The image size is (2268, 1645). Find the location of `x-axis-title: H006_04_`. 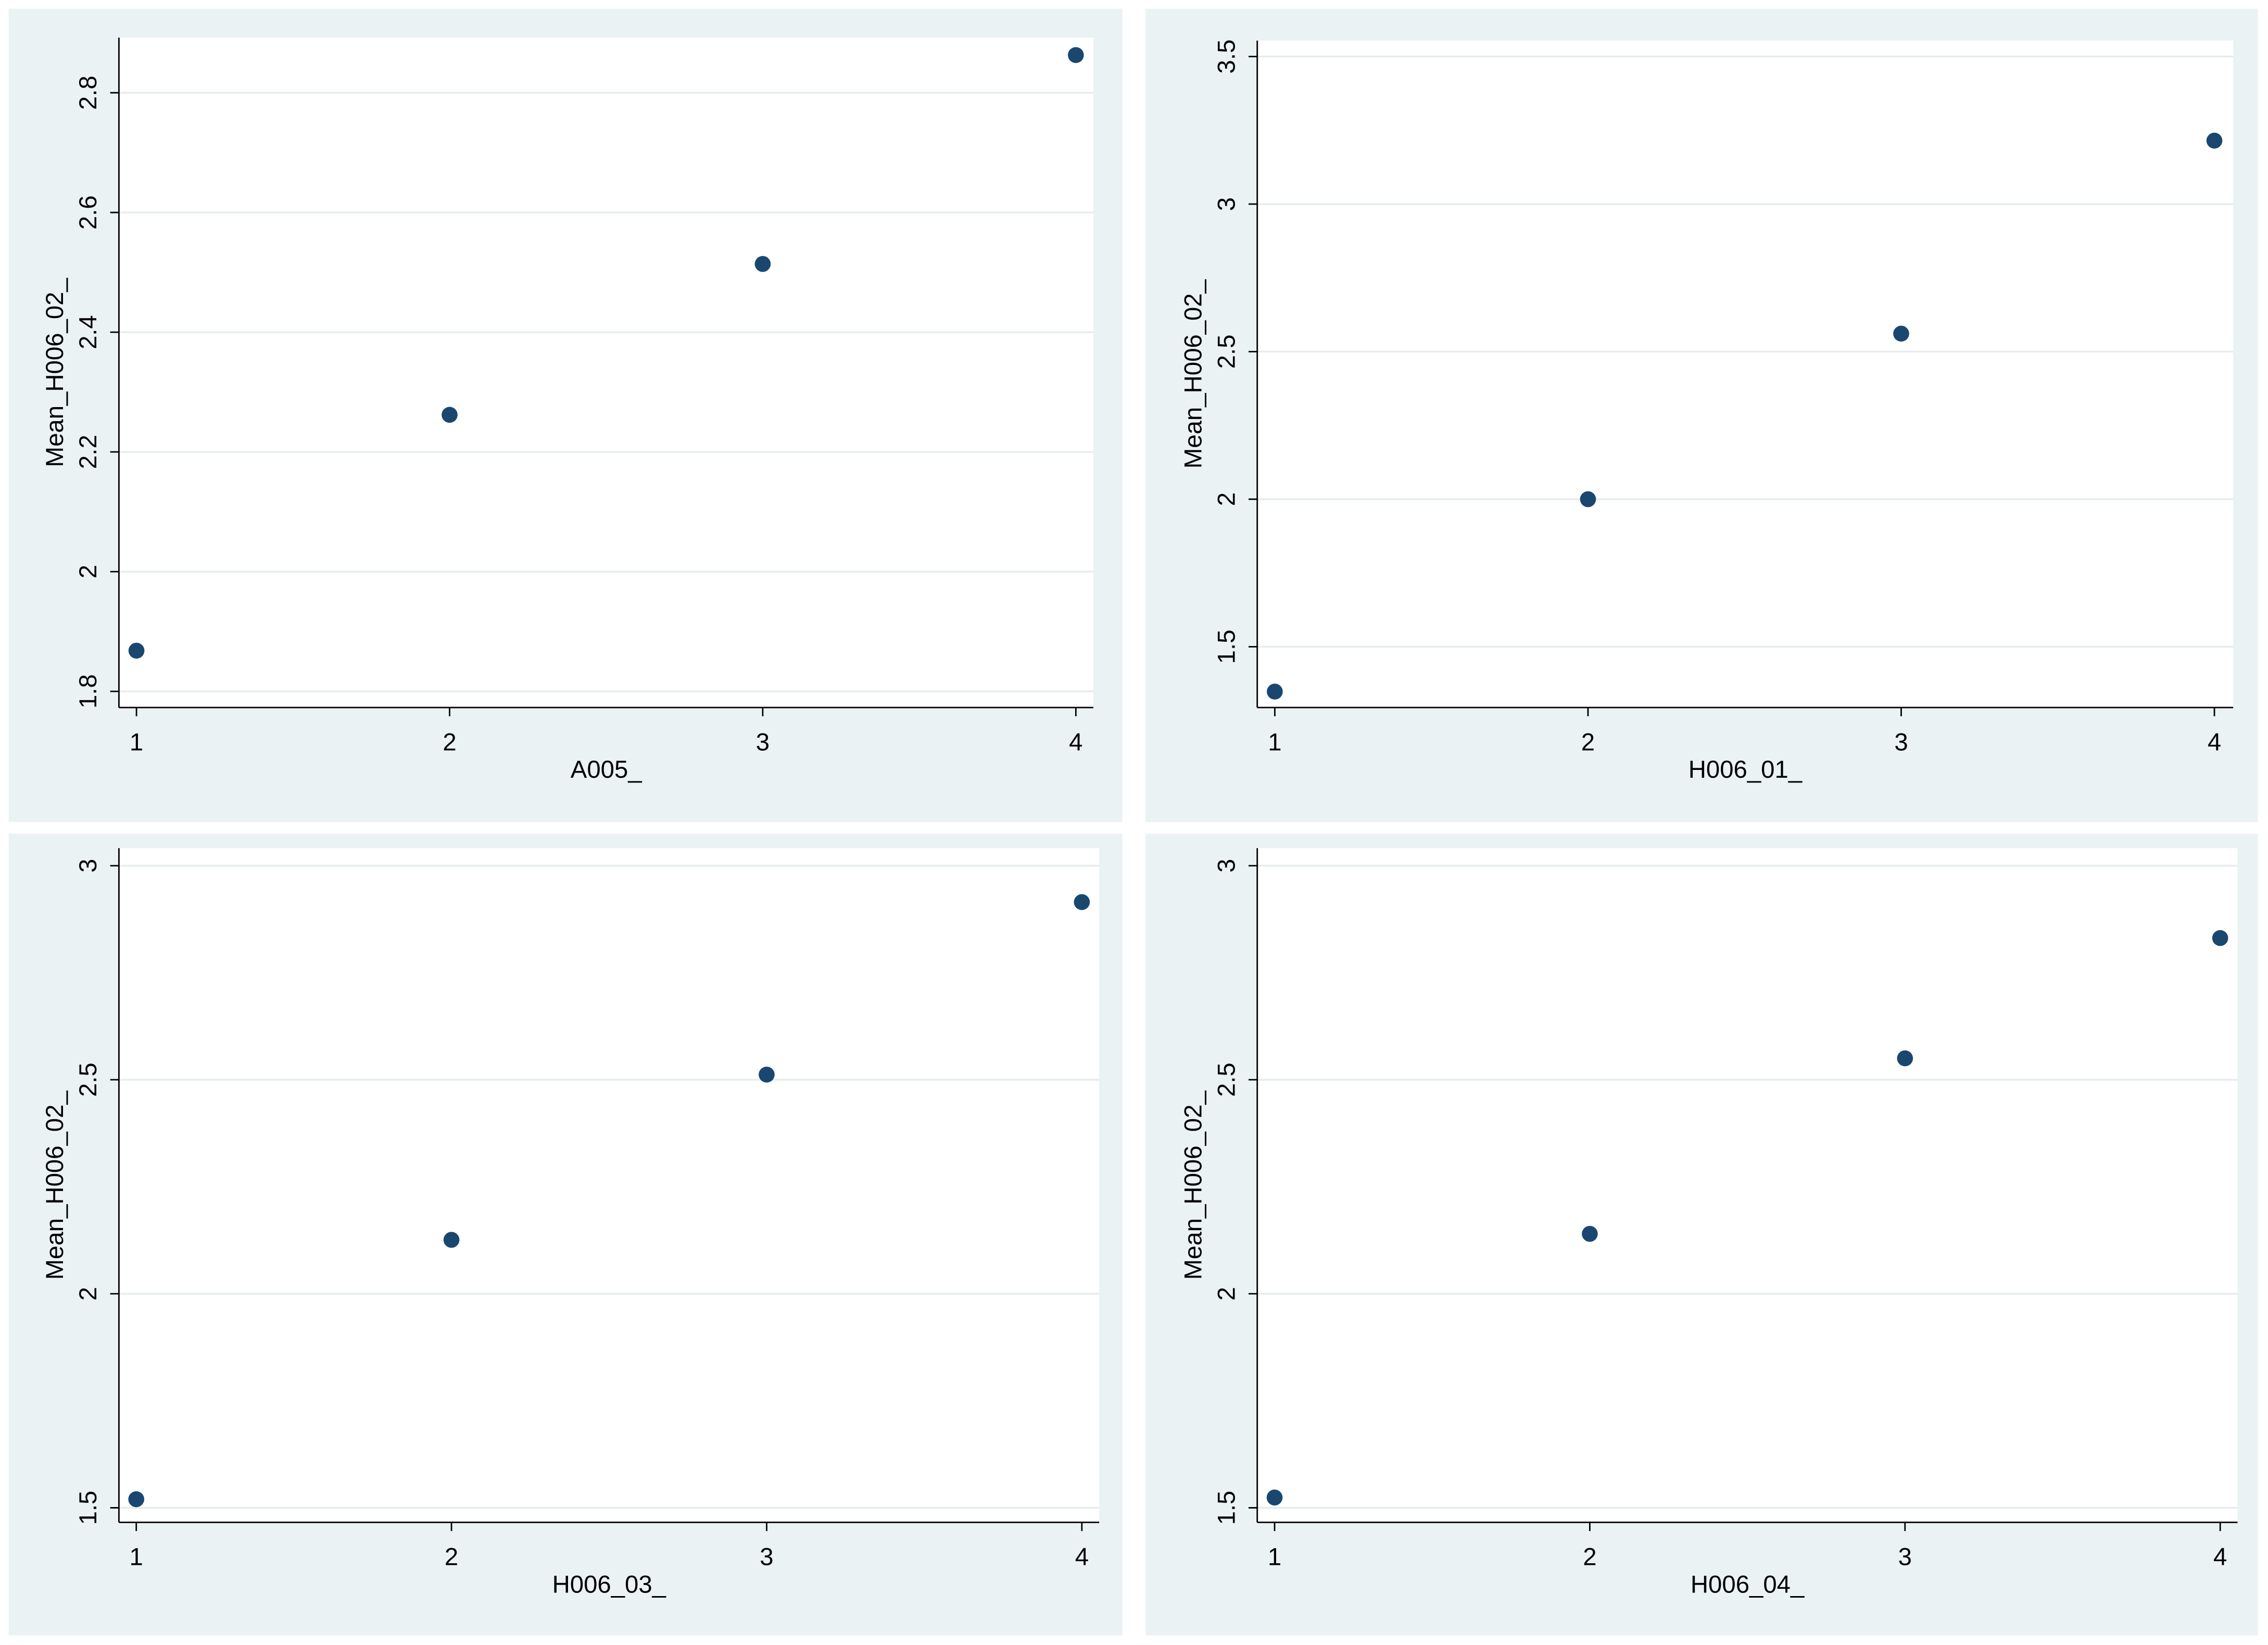

x-axis-title: H006_04_ is located at coordinates (1748, 1584).